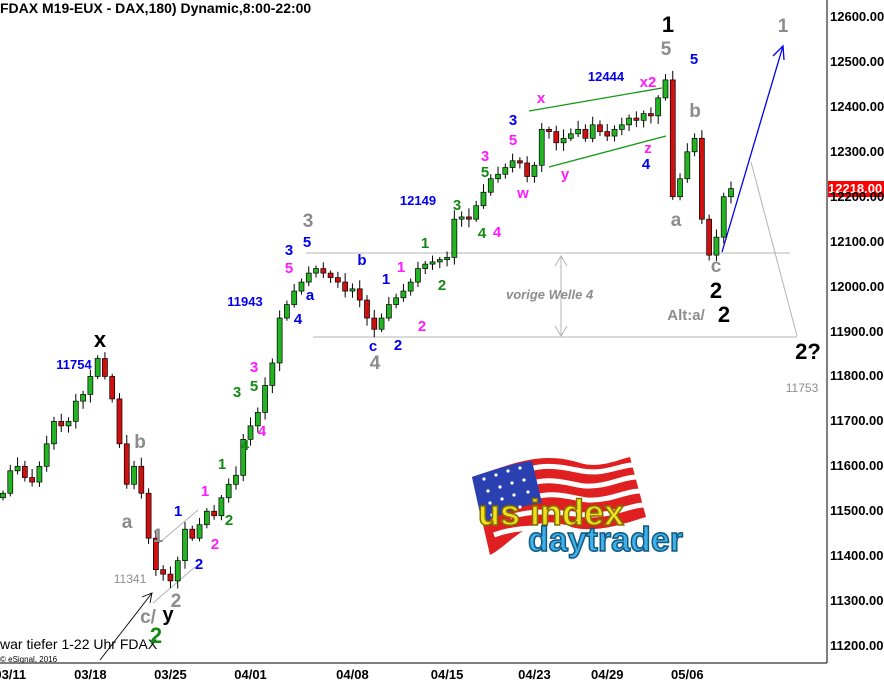  What do you see at coordinates (857, 241) in the screenshot?
I see `y-tick-label: 12100.00` at bounding box center [857, 241].